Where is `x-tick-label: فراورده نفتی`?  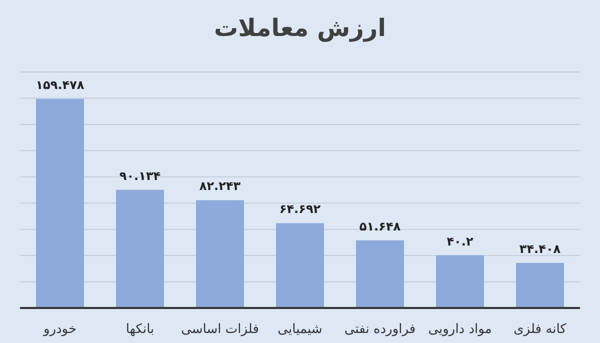 x-tick-label: فراورده نفتی is located at coordinates (380, 329).